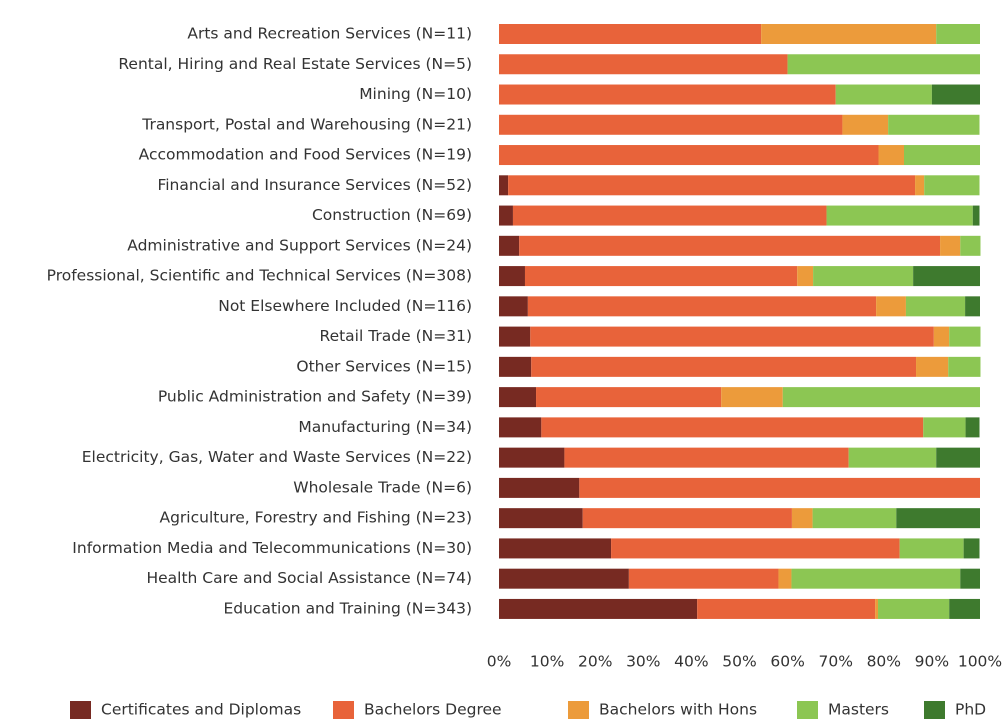 The image size is (1004, 722). Describe the element at coordinates (433, 710) in the screenshot. I see `legend-label: Bachelors Degree` at that location.